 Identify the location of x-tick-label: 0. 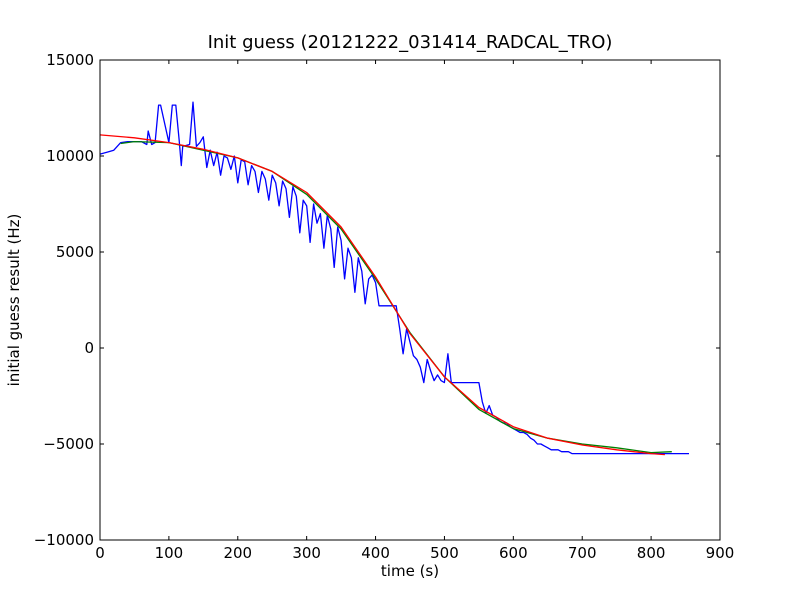
(100, 553).